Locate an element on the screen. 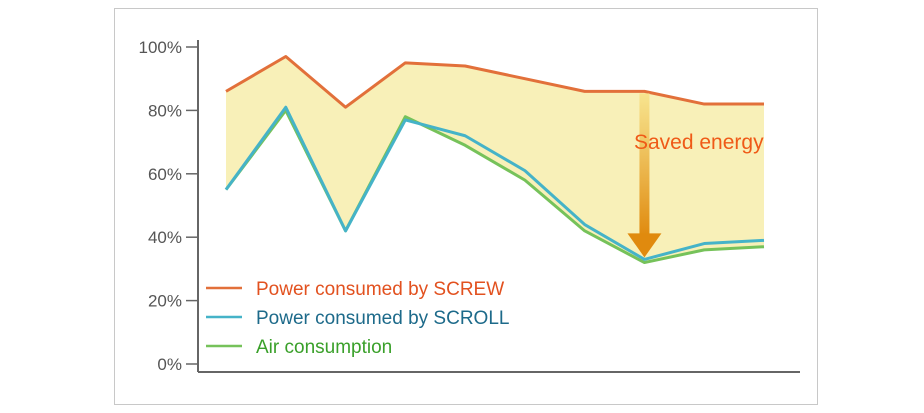 This screenshot has width=924, height=413. y-tick-label: 40% is located at coordinates (165, 237).